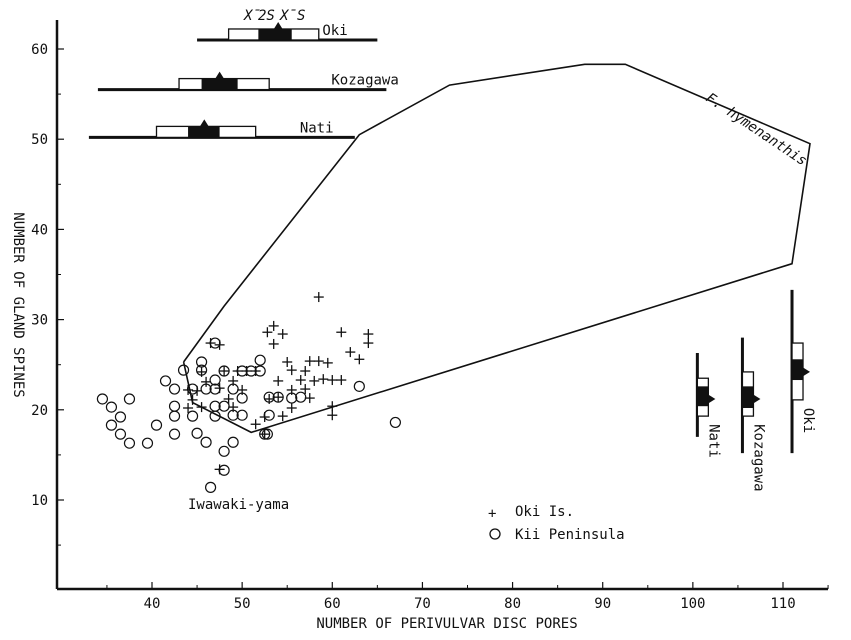  I want to click on legend-circle-marker, so click(495, 534).